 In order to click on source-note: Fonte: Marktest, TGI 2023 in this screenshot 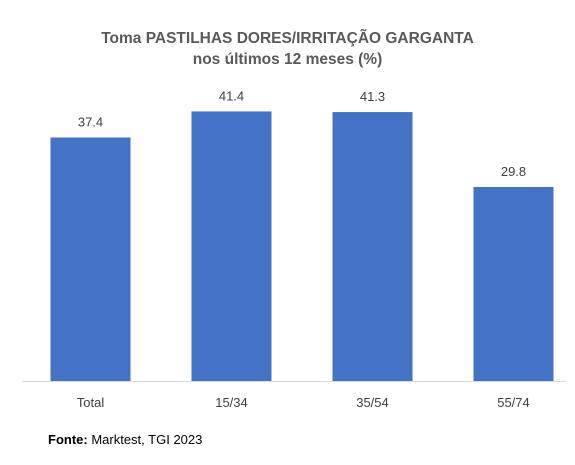, I will do `click(125, 439)`.